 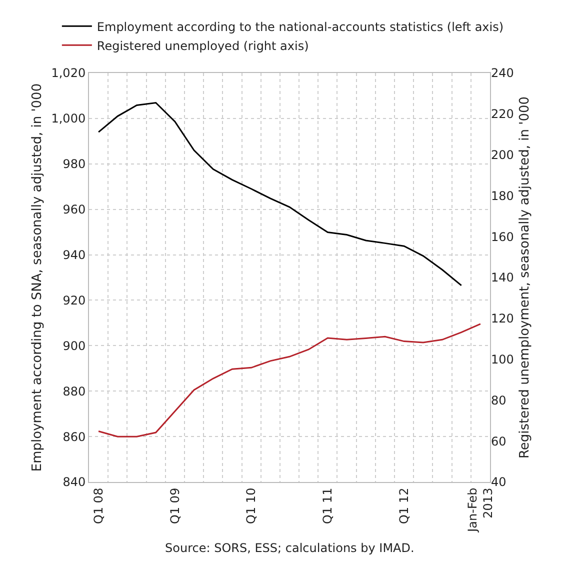 What do you see at coordinates (74, 345) in the screenshot?
I see `y-tick-label: 900` at bounding box center [74, 345].